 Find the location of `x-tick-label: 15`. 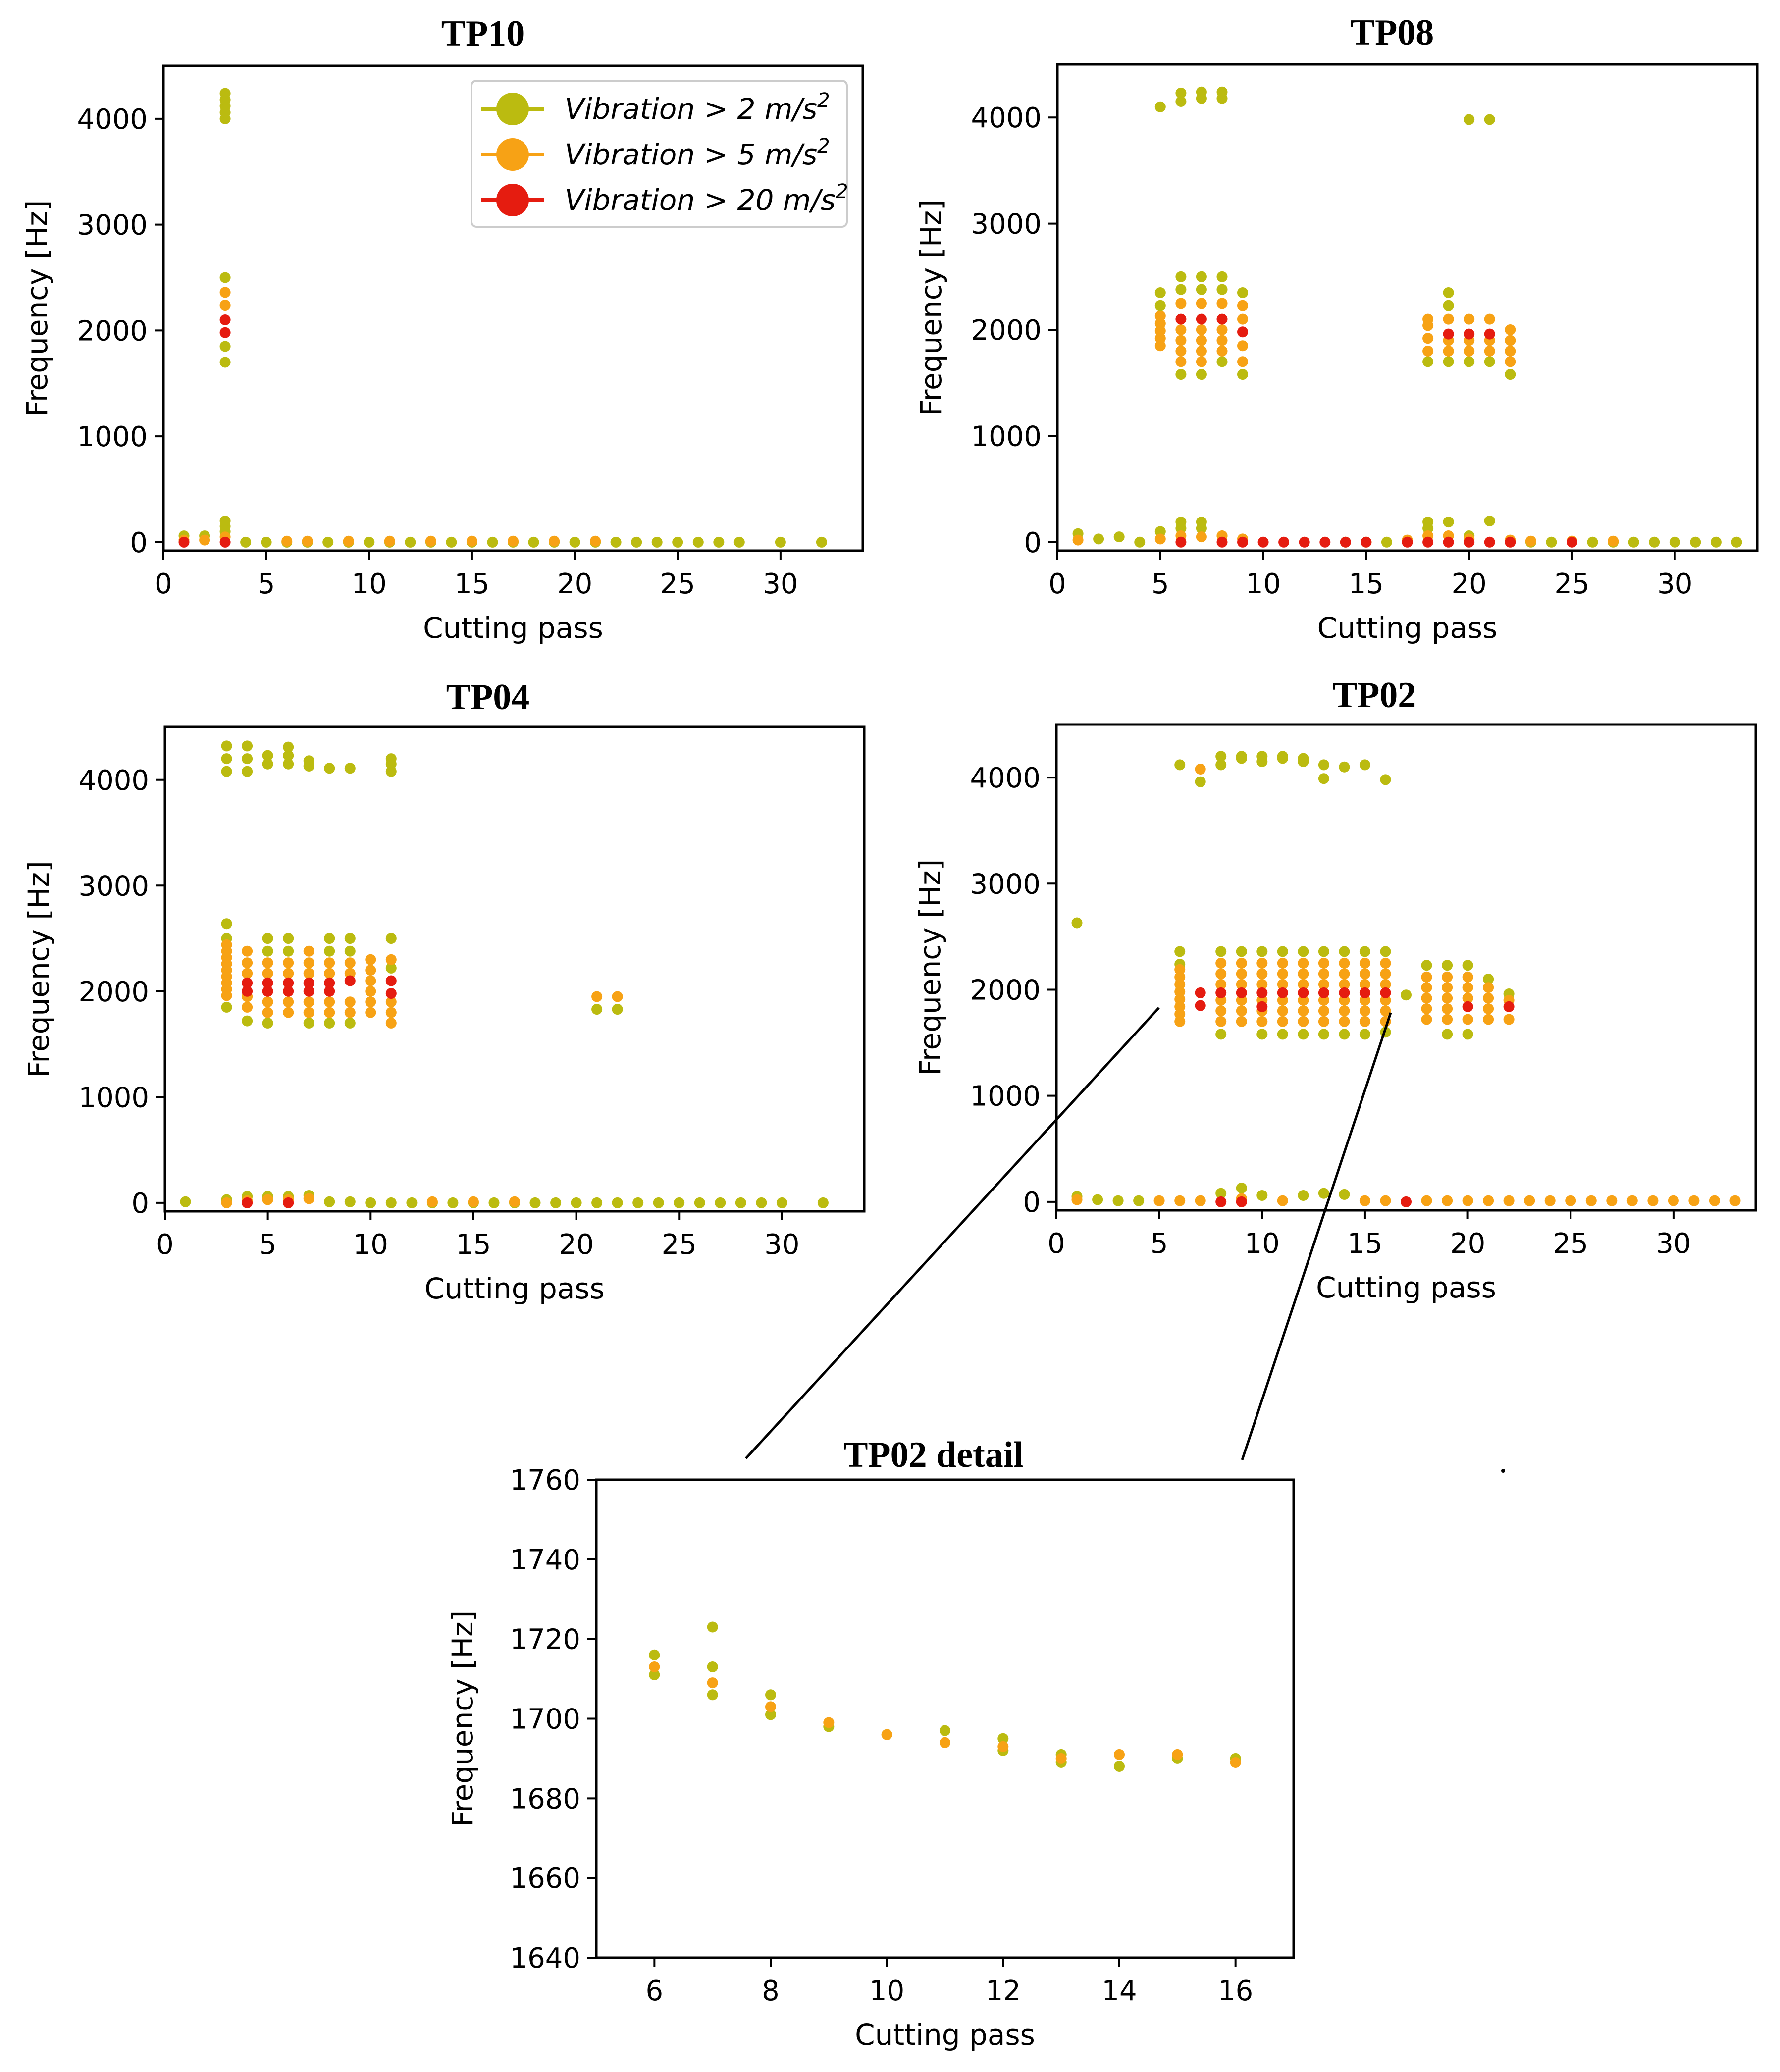

x-tick-label: 15 is located at coordinates (473, 1245).